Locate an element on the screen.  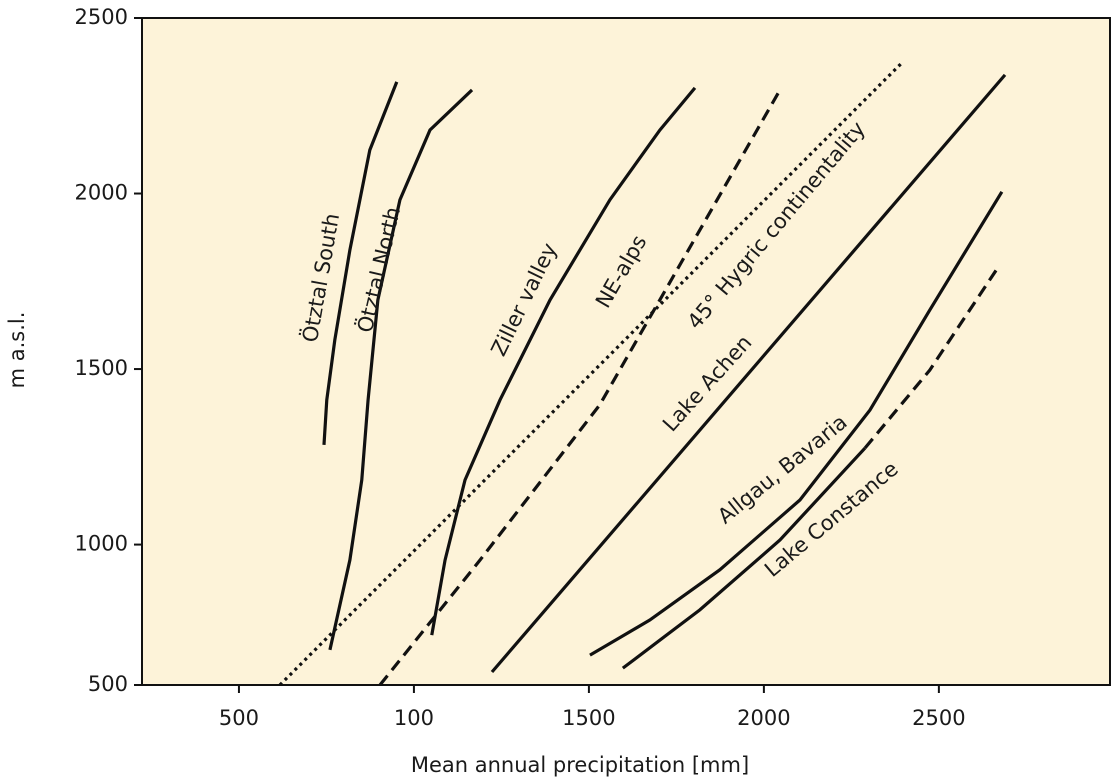
x-tick-label: 2500 is located at coordinates (938, 718).